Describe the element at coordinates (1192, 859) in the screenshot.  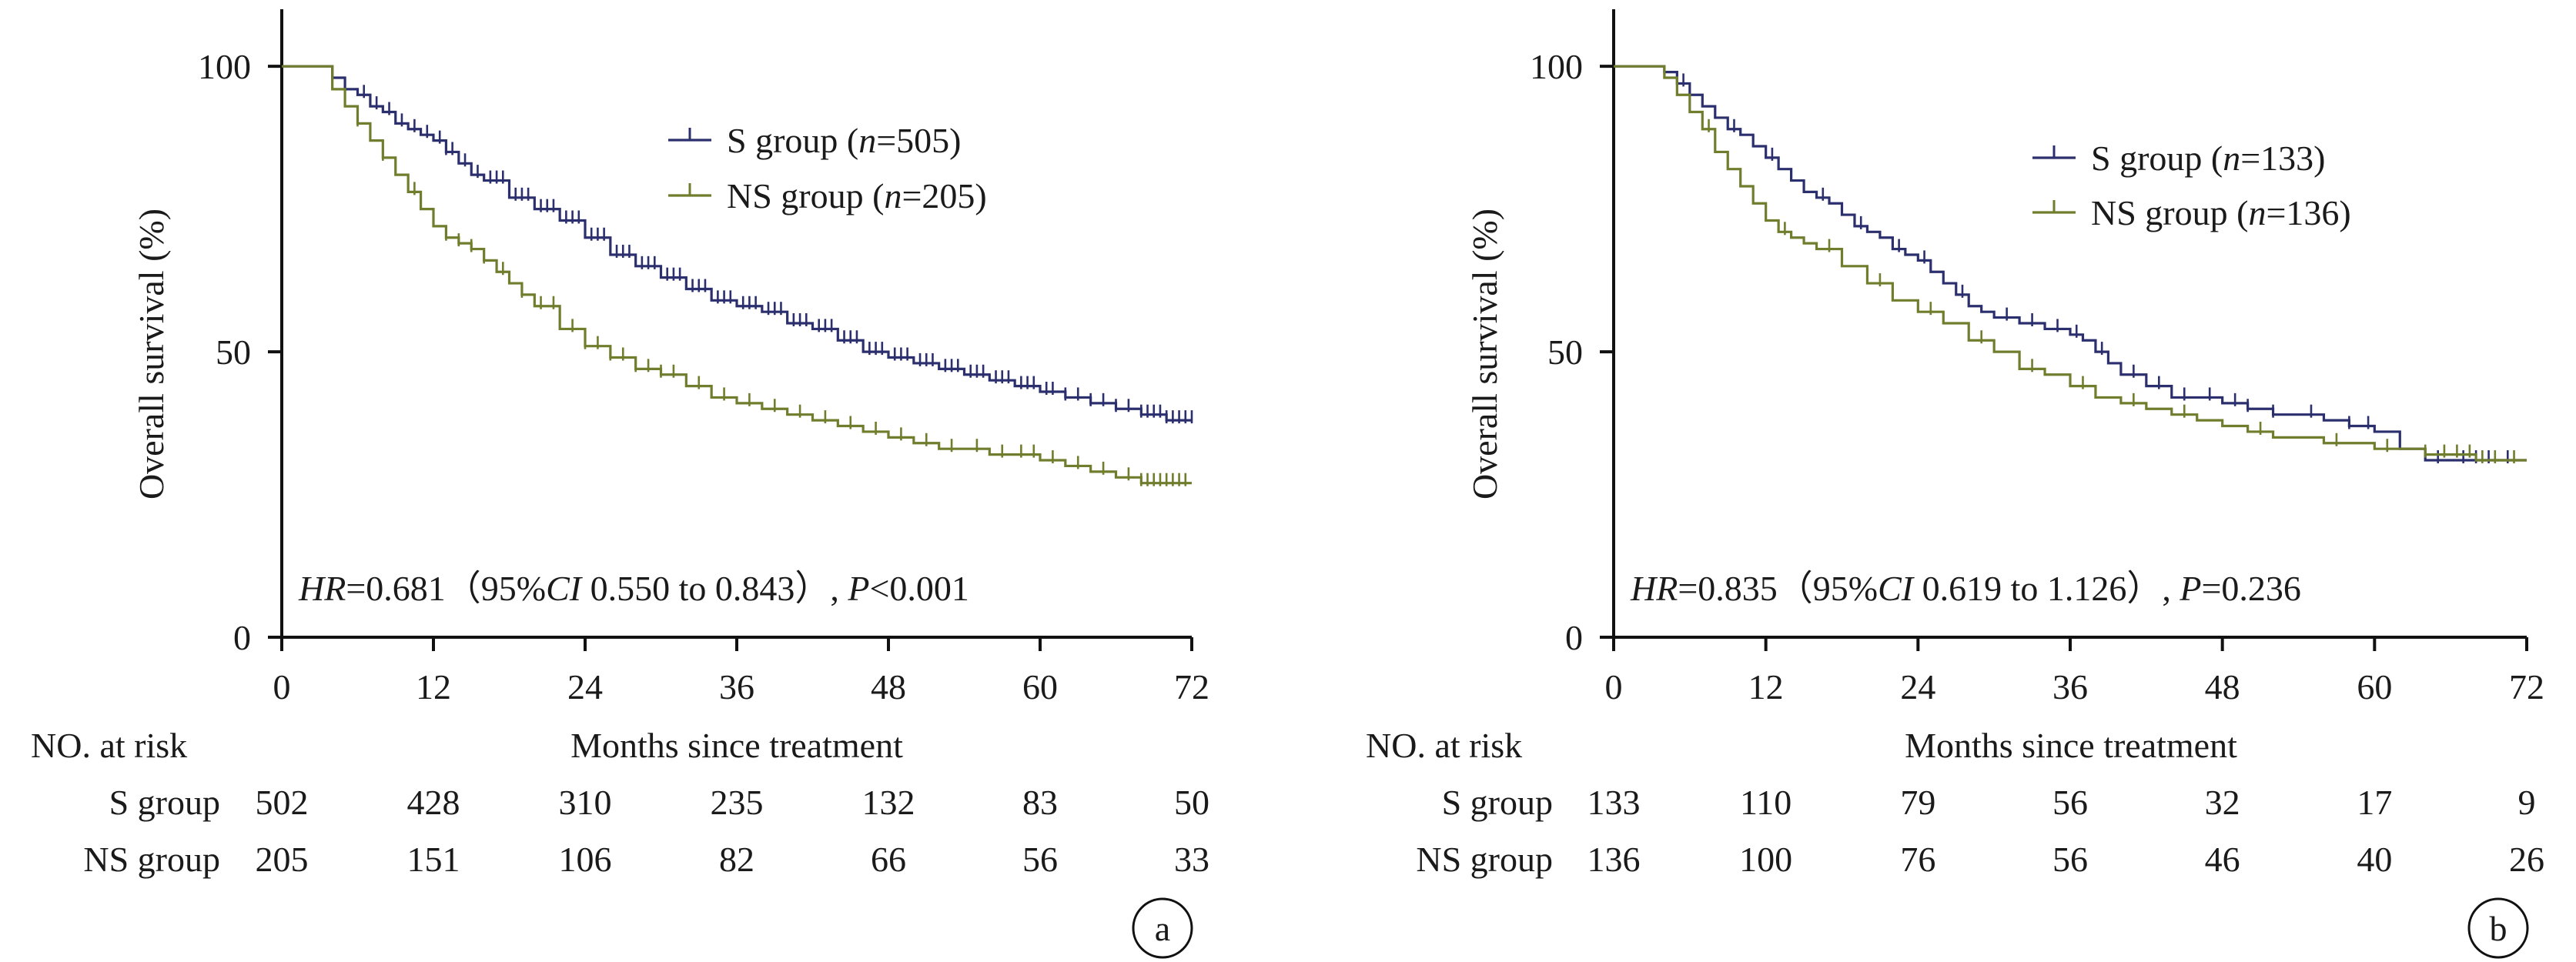
I see `risk-count: 33` at that location.